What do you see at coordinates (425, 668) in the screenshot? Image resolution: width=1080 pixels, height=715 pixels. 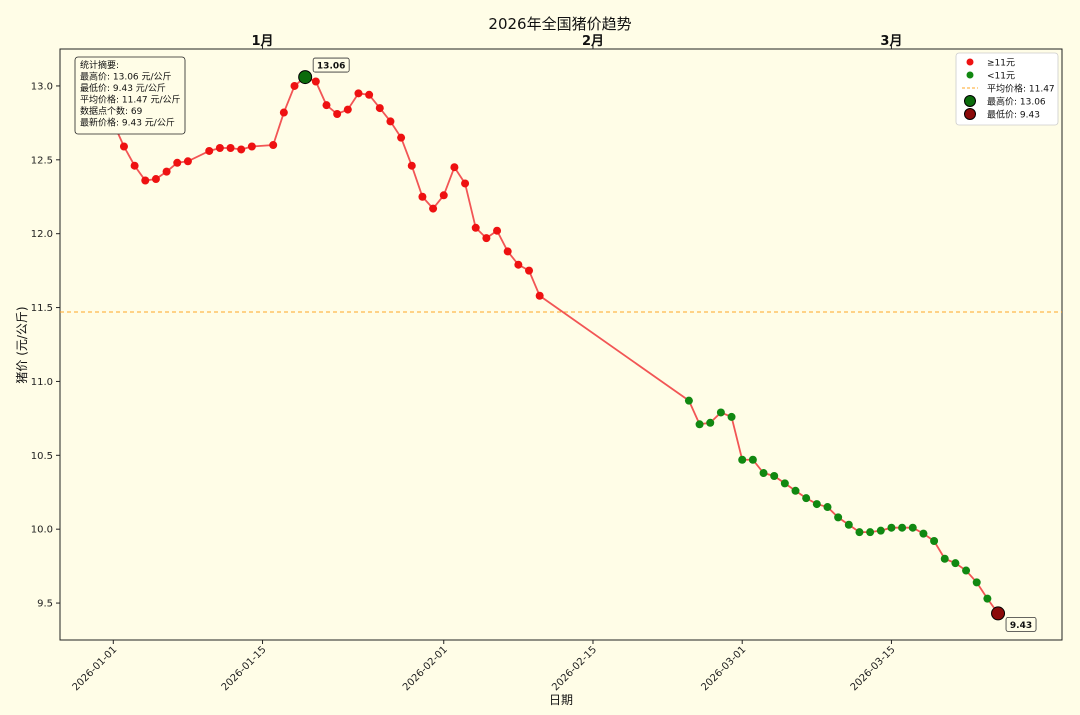 I see `x-tick-label: 2026-02-01` at bounding box center [425, 668].